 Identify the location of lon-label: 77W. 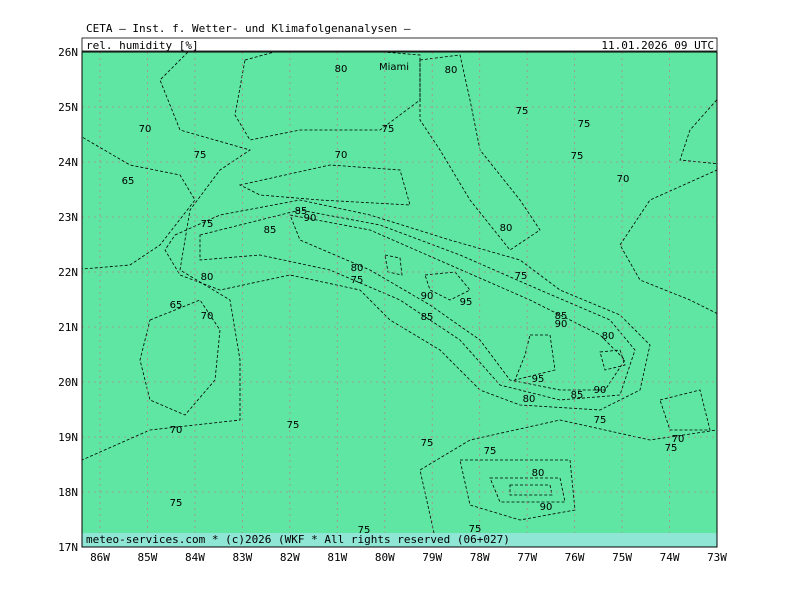
(527, 557).